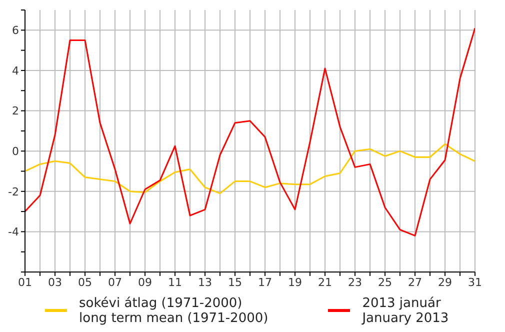 This screenshot has height=332, width=505. What do you see at coordinates (175, 282) in the screenshot?
I see `x-tick-label: 11` at bounding box center [175, 282].